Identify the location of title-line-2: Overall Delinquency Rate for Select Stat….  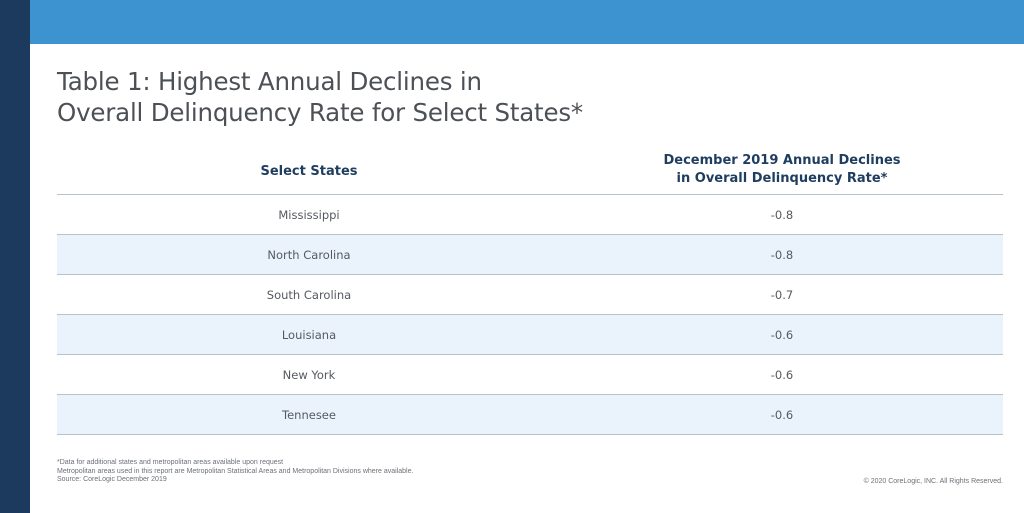
(320, 112).